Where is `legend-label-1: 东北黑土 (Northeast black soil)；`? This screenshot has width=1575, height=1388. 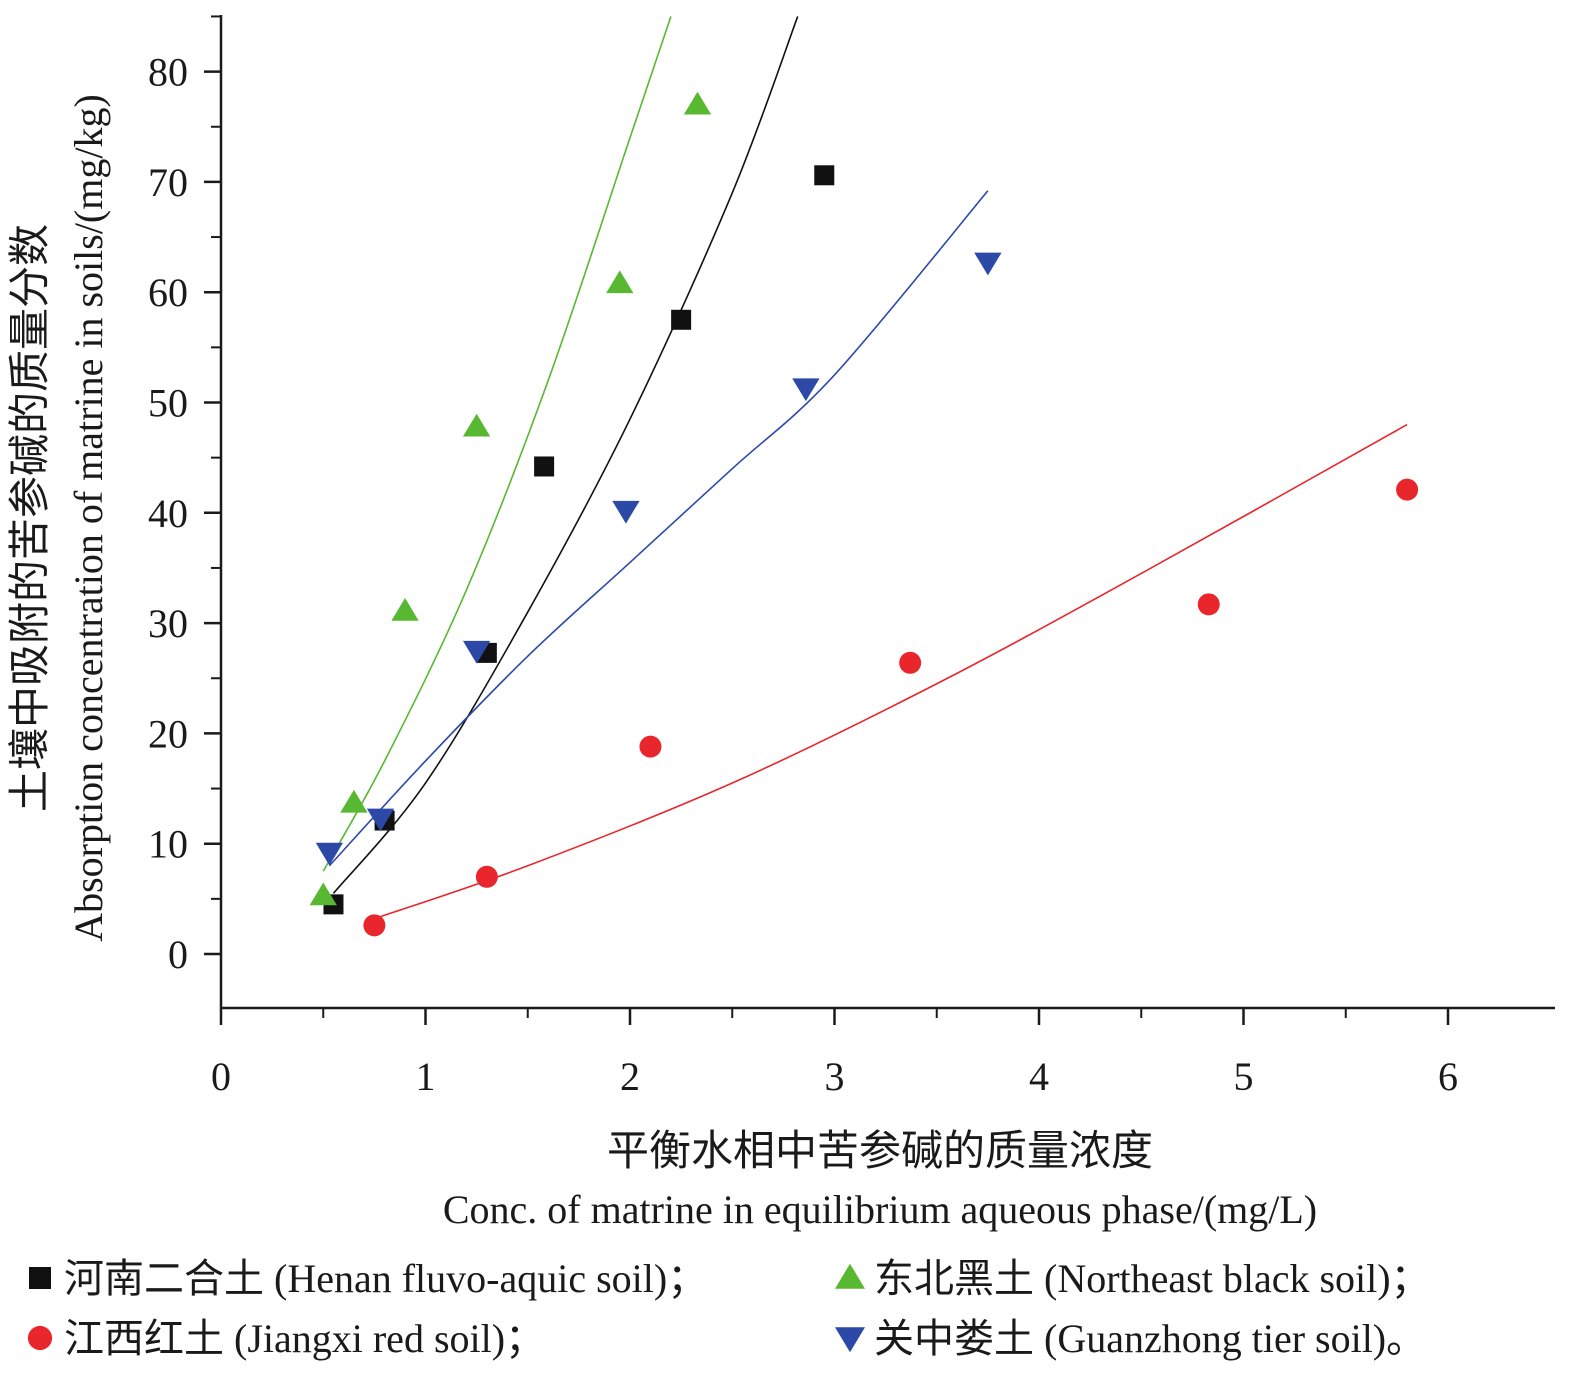 legend-label-1: 东北黑土 (Northeast black soil)； is located at coordinates (1152, 1278).